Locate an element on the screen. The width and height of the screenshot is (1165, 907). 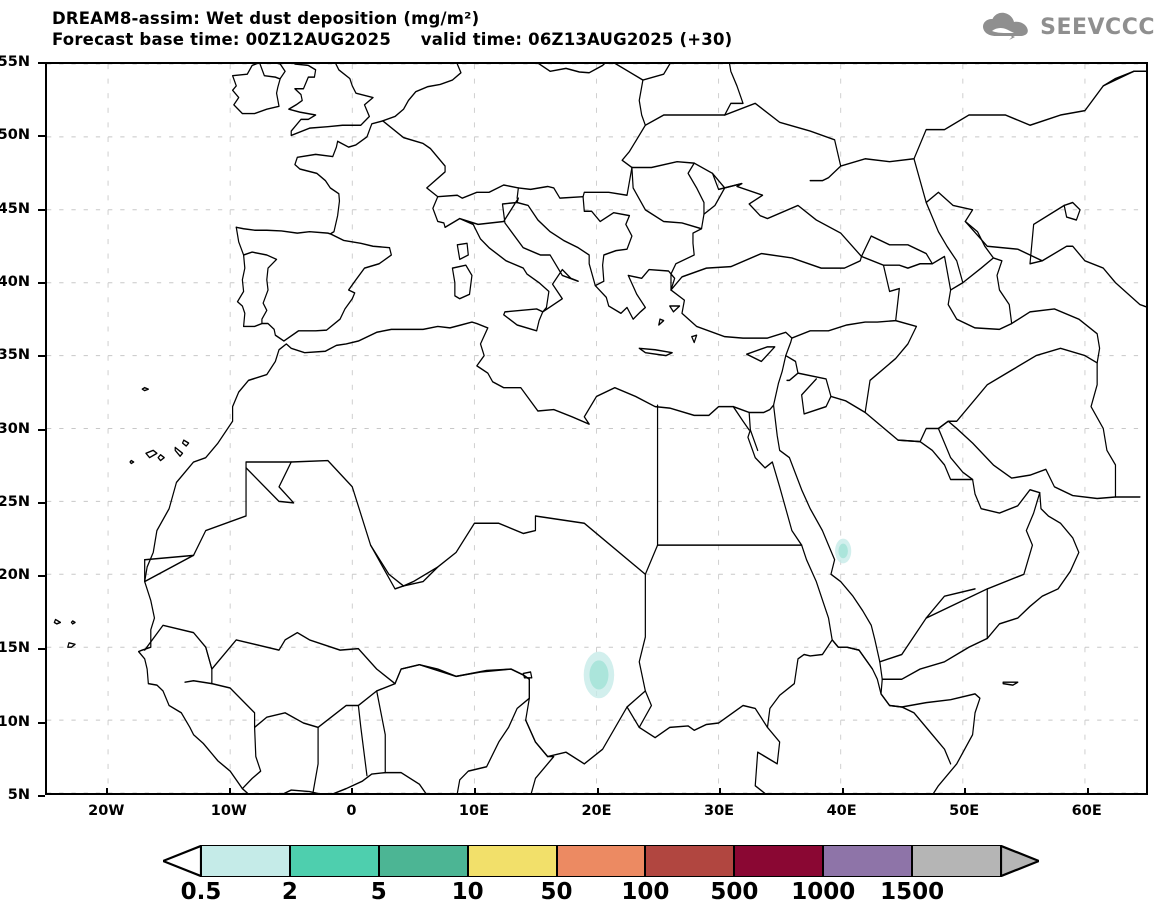
y-axis-label: 55N is located at coordinates (15, 62).